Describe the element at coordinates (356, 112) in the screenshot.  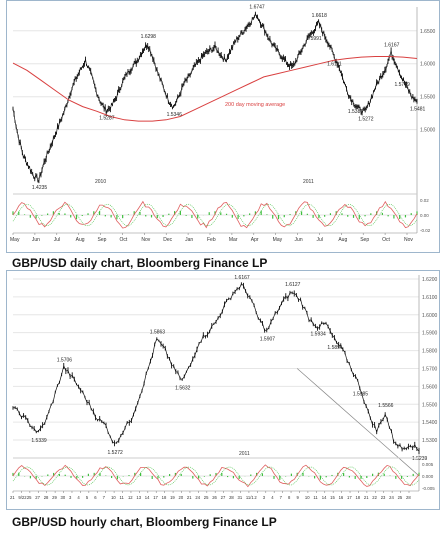
I see `price-annotation: 1.5386` at that location.